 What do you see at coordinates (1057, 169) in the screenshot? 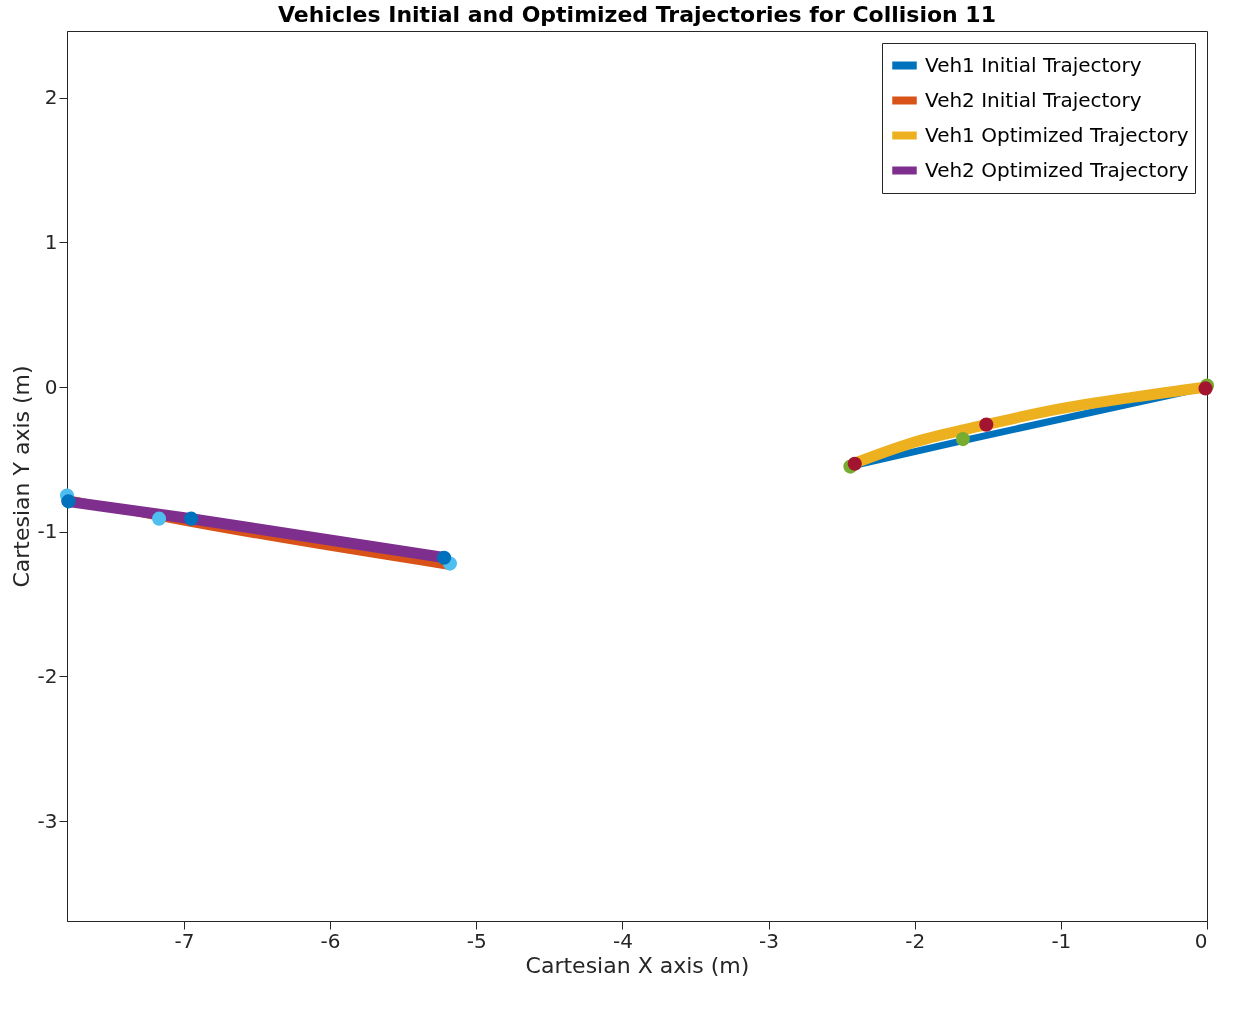
I see `legend-label: Veh2 Optimized Trajectory` at bounding box center [1057, 169].